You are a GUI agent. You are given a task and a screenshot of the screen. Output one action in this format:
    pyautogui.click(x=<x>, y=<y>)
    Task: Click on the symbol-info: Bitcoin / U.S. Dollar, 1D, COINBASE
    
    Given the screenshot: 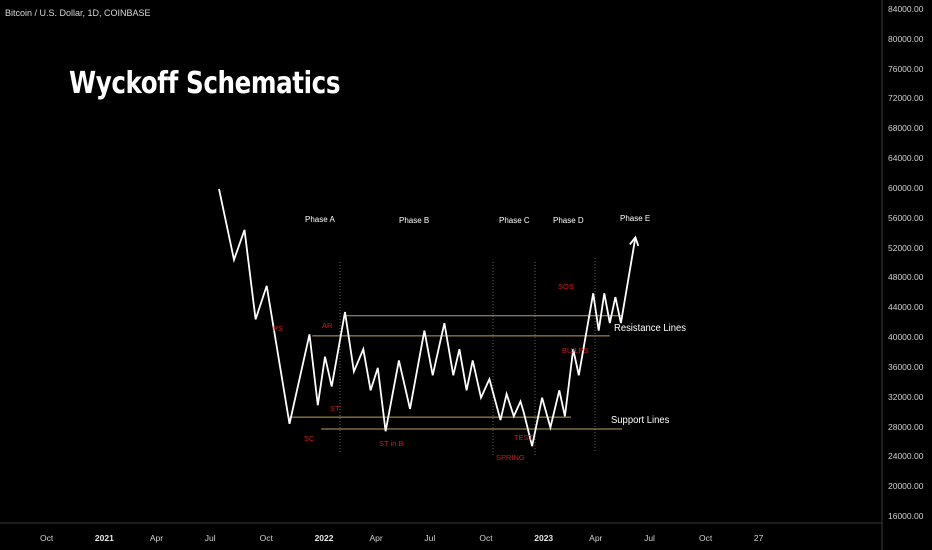 What is the action you would take?
    pyautogui.click(x=78, y=13)
    